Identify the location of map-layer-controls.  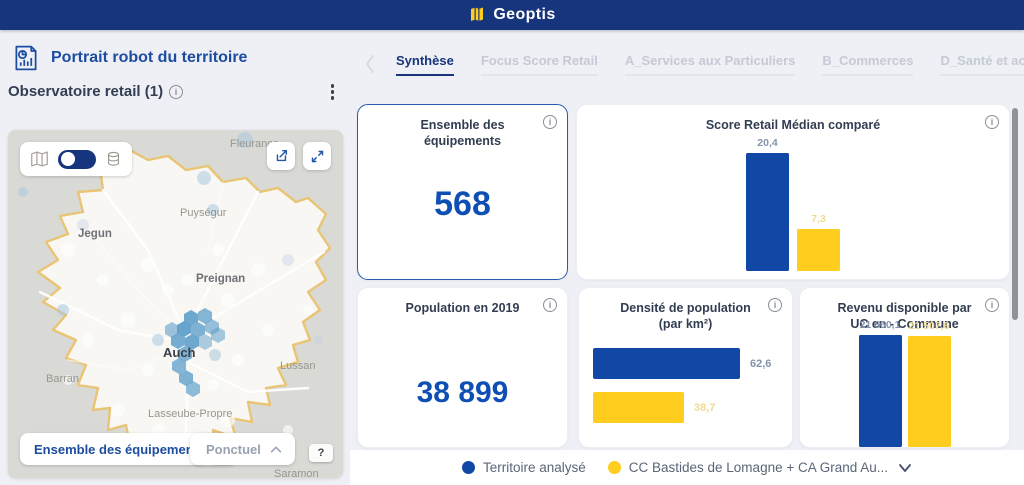
(76, 159).